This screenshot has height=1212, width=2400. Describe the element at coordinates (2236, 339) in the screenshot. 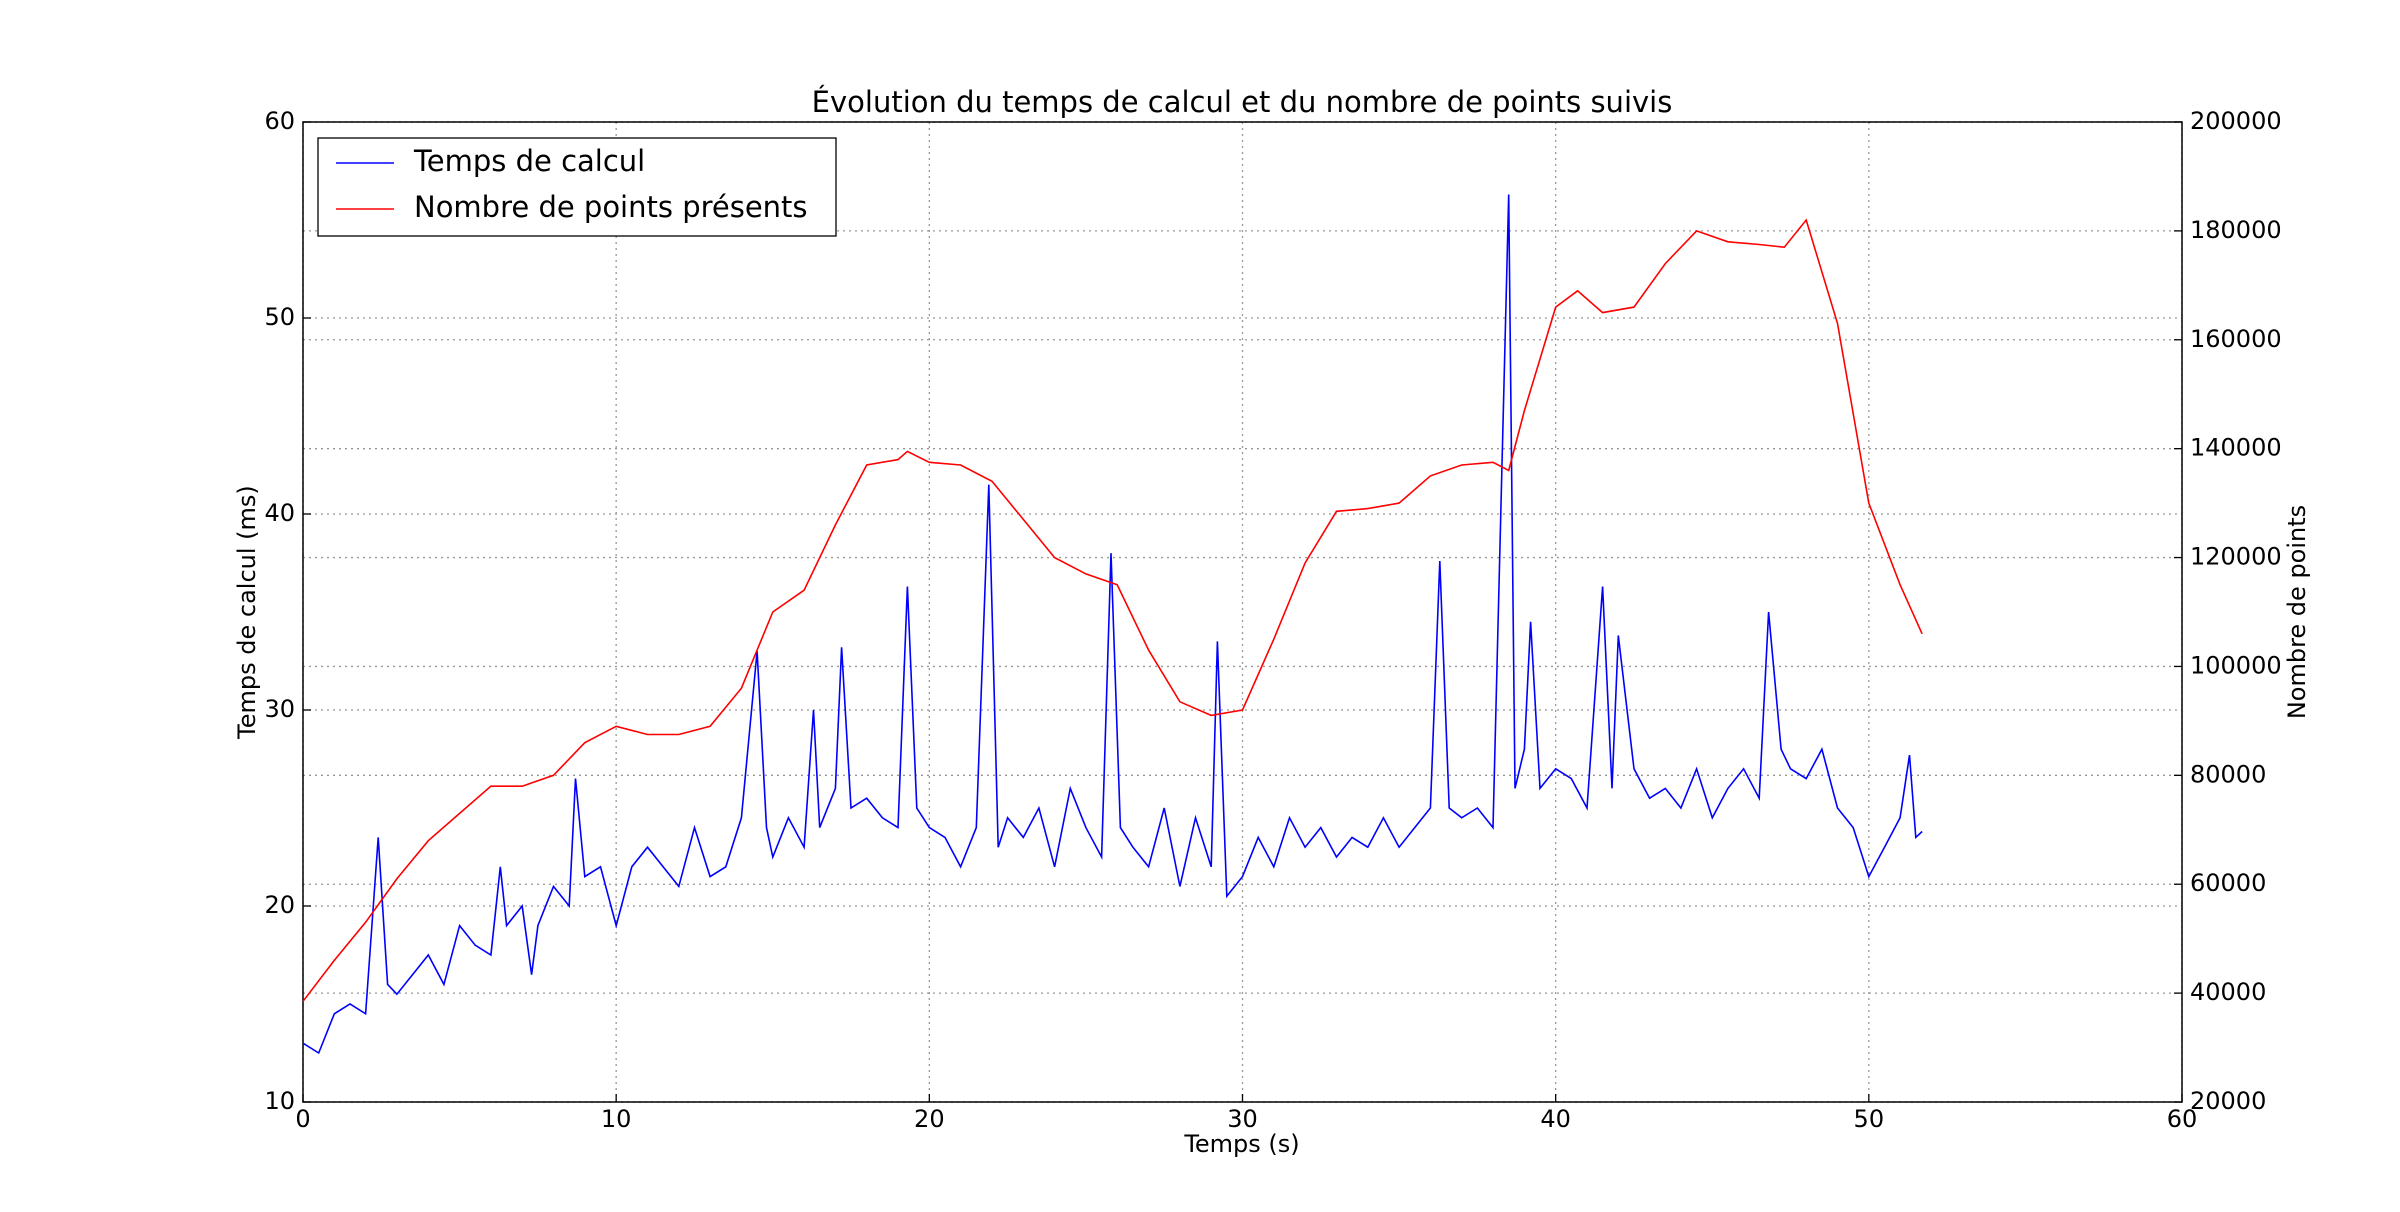

I see `y2-tick-label: 160000` at that location.